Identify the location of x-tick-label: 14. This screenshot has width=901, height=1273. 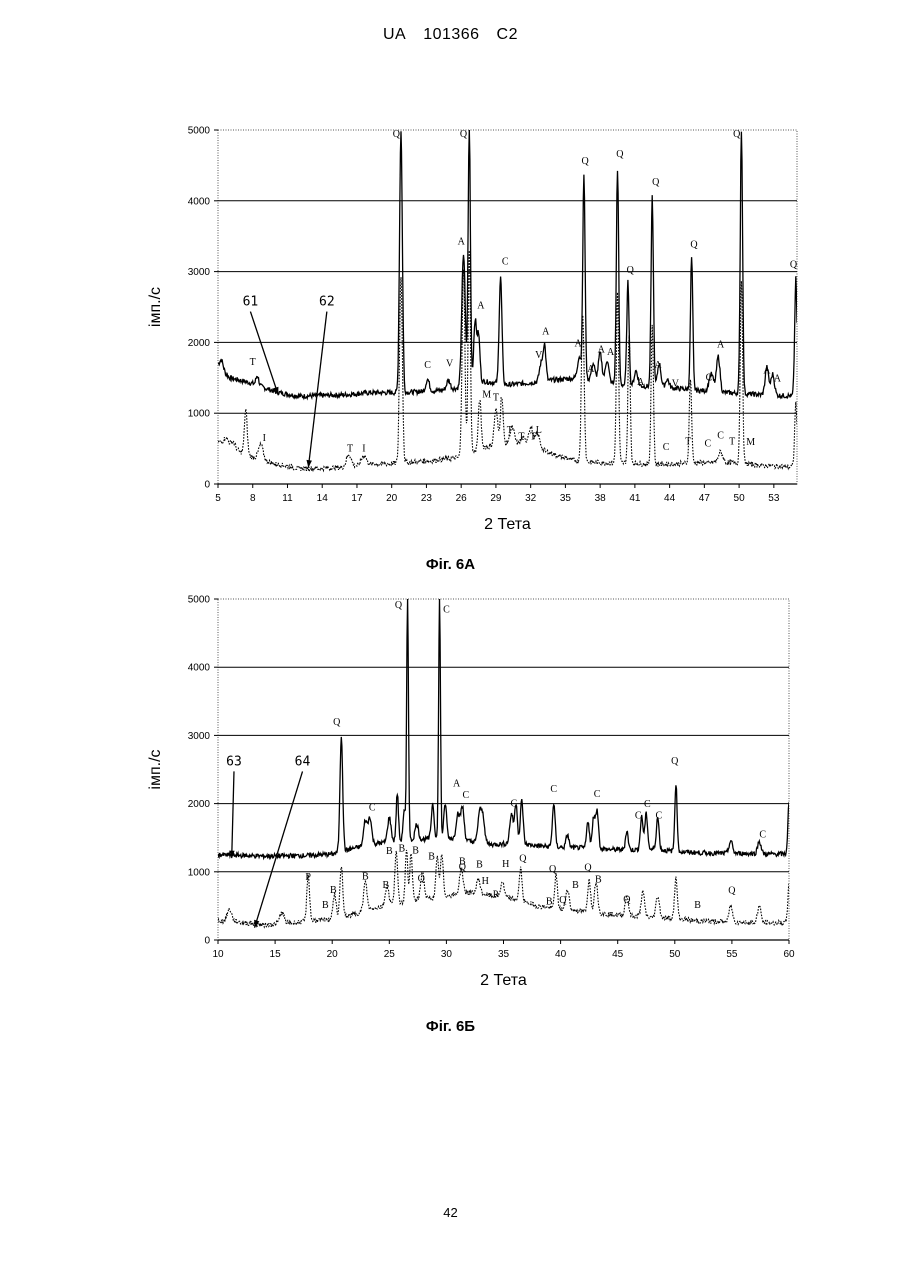
(323, 498).